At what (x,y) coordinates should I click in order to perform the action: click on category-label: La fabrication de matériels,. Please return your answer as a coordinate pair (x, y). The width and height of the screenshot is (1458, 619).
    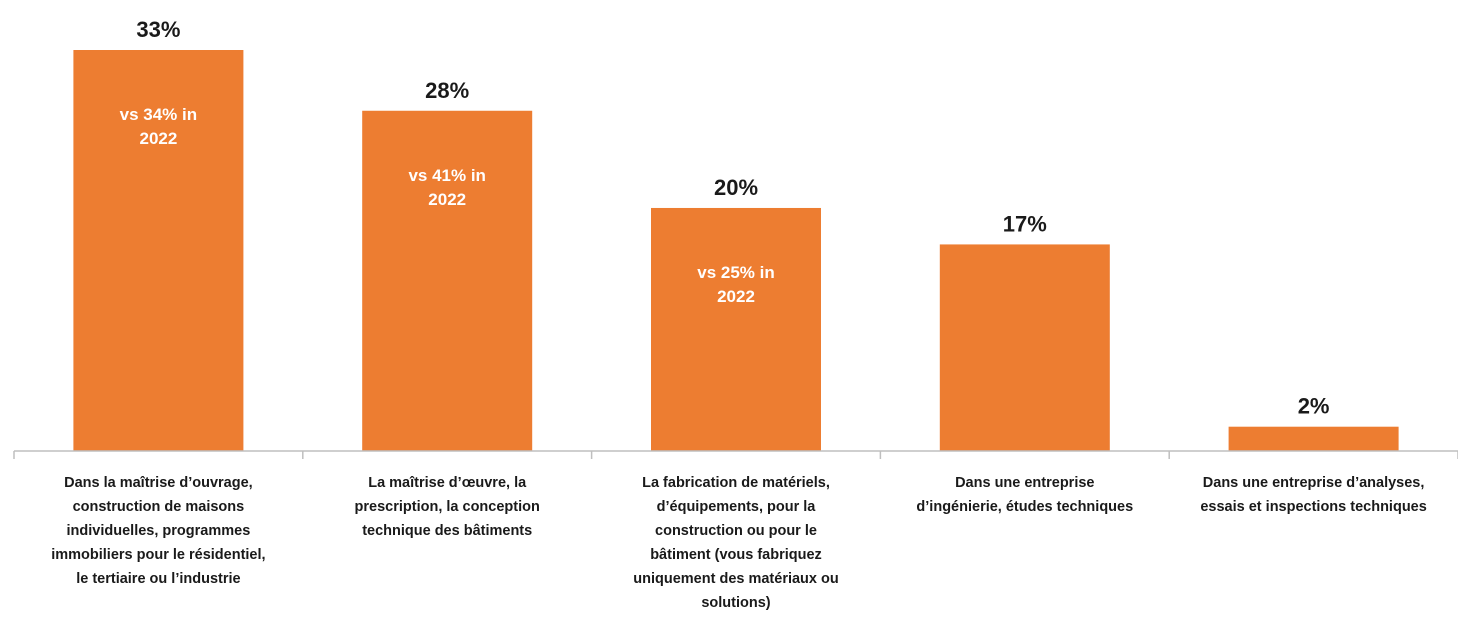
    Looking at the image, I should click on (736, 483).